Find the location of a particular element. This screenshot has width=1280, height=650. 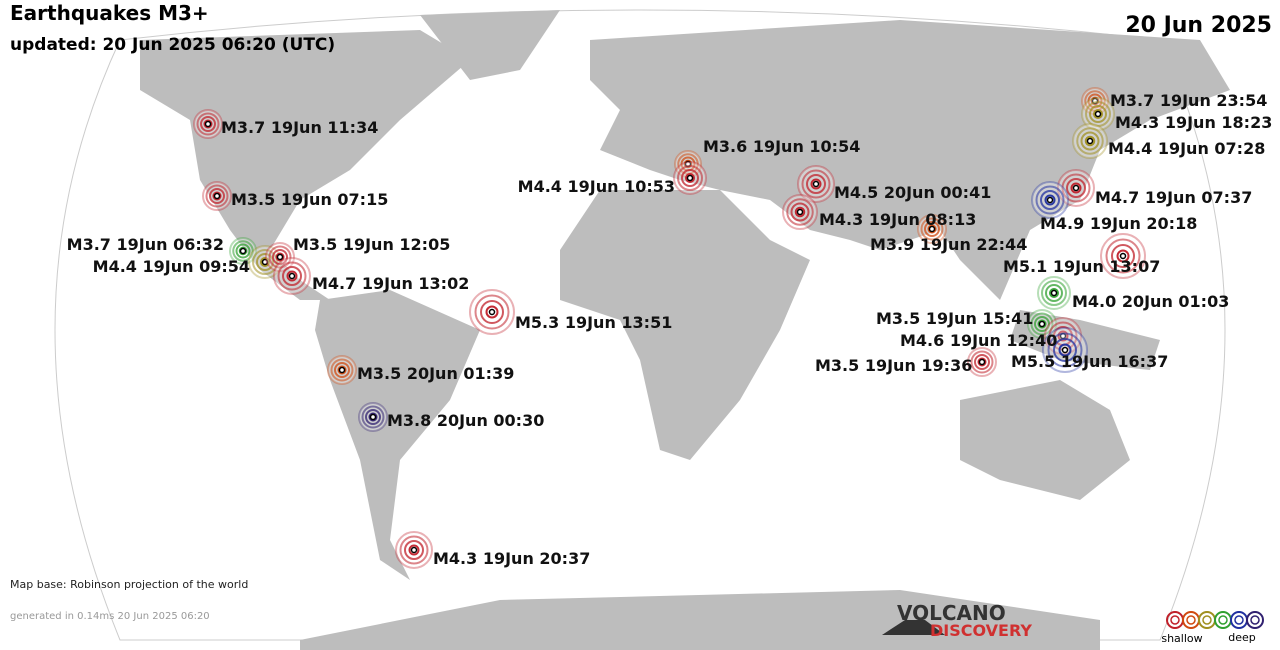

quake-label: M4.3 19Jun 18:23 is located at coordinates (1193, 122).